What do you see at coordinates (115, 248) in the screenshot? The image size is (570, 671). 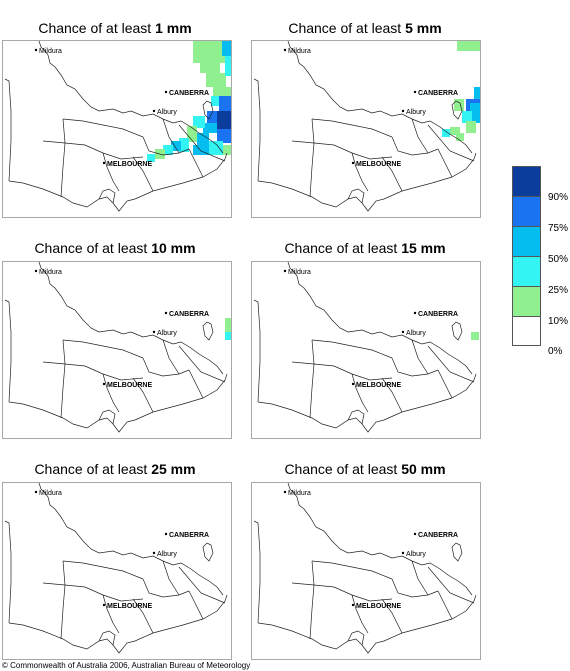 I see `panel-title-10mm: Chance of at least 10 mm` at bounding box center [115, 248].